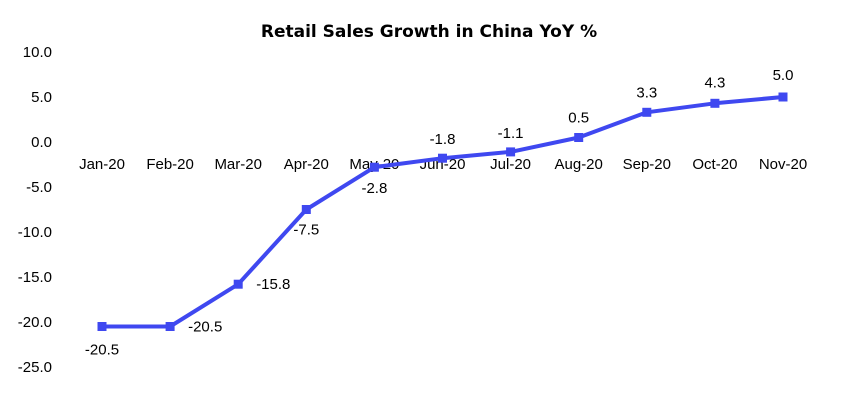 This screenshot has height=410, width=858. Describe the element at coordinates (37, 52) in the screenshot. I see `y-tick-label: 10.0` at that location.